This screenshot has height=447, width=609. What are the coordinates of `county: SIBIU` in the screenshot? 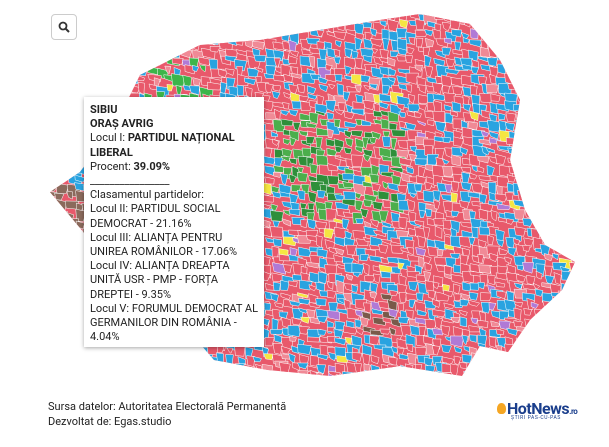 It's located at (104, 109).